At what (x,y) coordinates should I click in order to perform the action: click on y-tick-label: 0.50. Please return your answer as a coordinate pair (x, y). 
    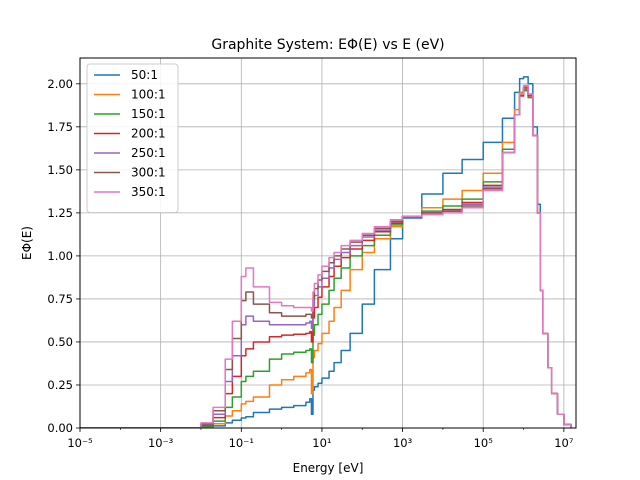
    Looking at the image, I should click on (60, 342).